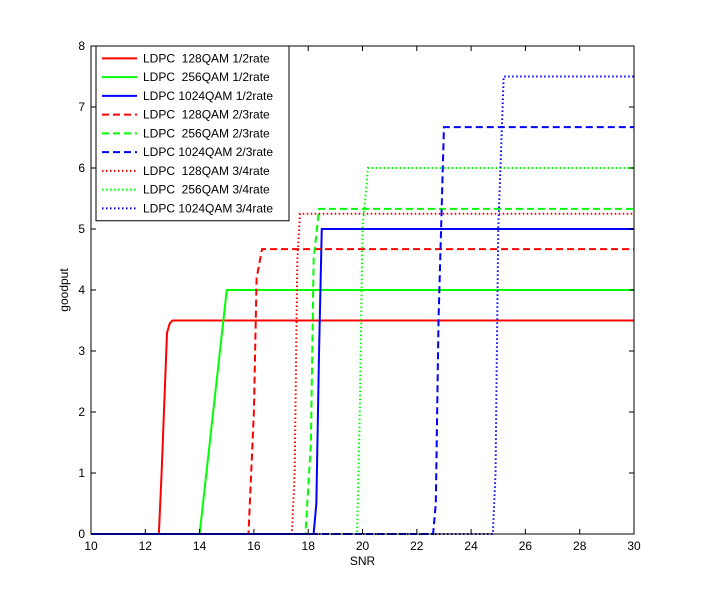 Image resolution: width=702 pixels, height=601 pixels. I want to click on y-tick-label: 1, so click(81, 473).